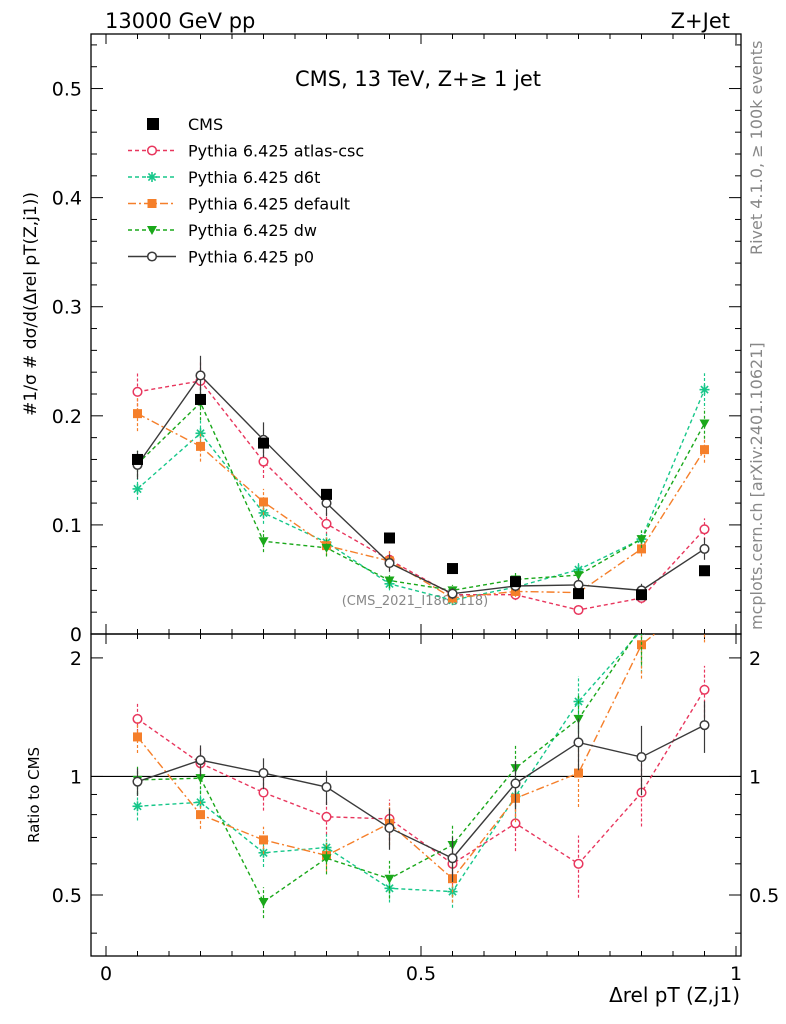  I want to click on legend-atlas_csc-marker, so click(152, 150).